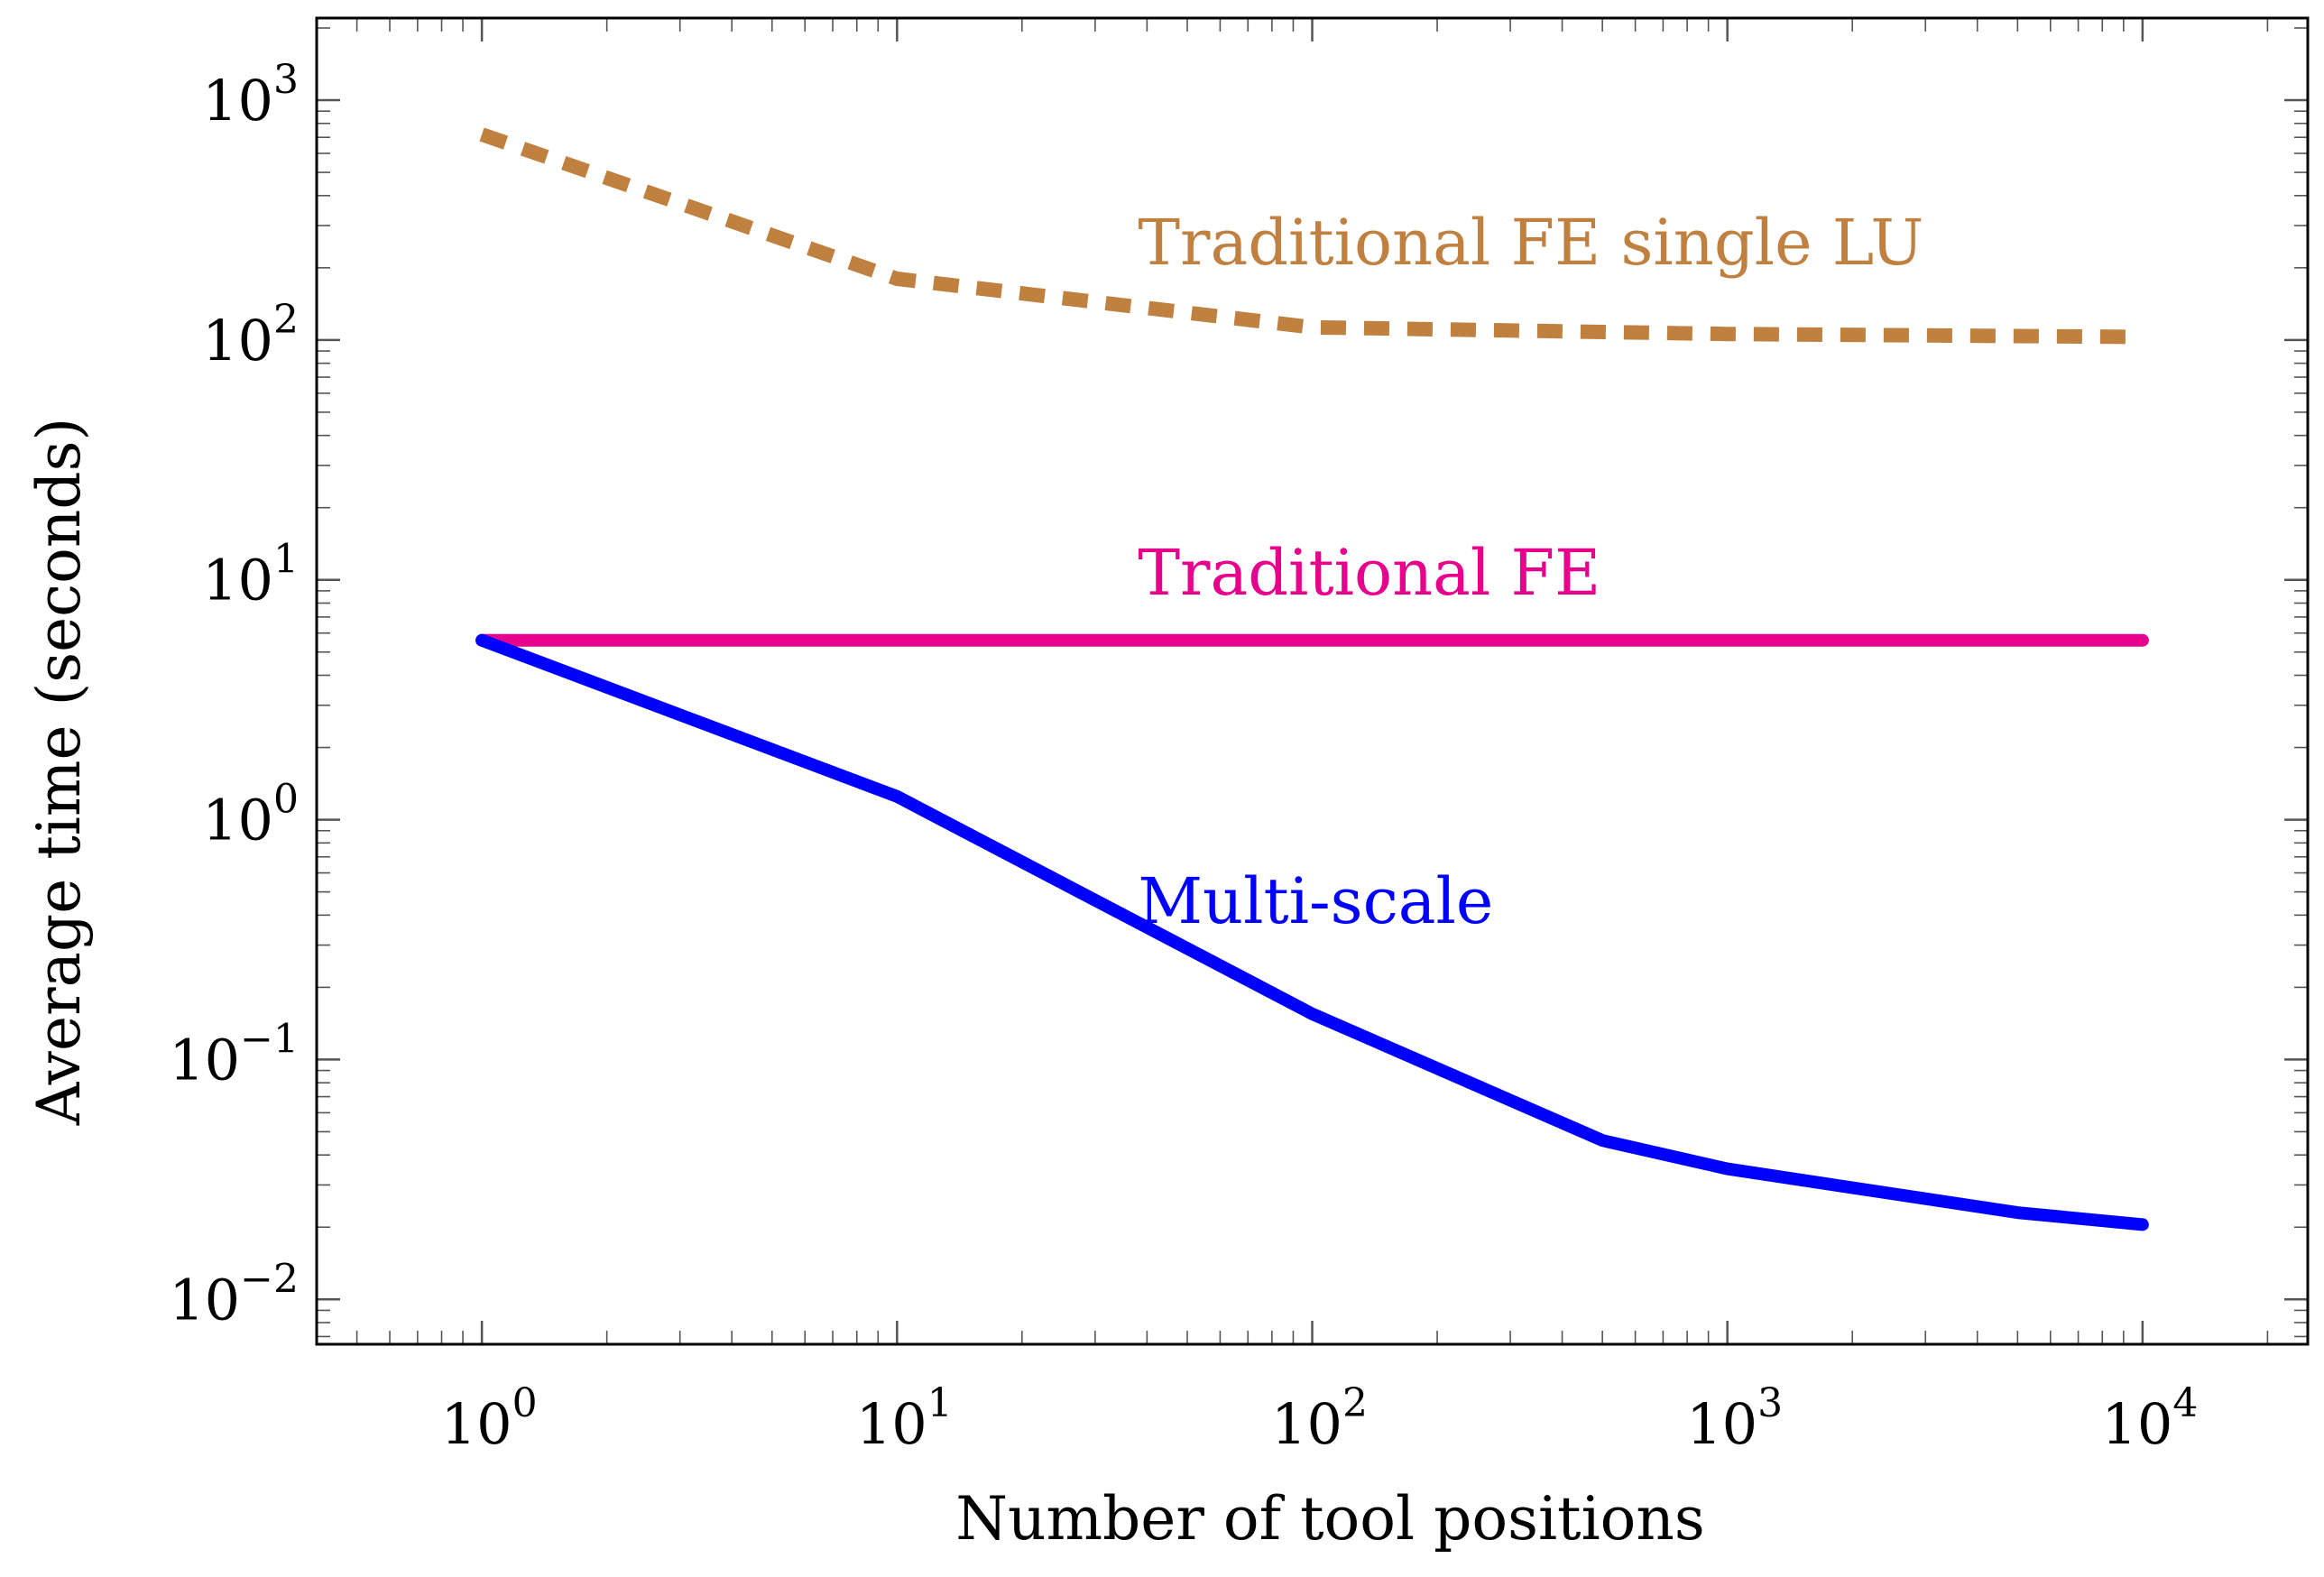  Describe the element at coordinates (904, 1418) in the screenshot. I see `x-tick-label: 10¹` at that location.